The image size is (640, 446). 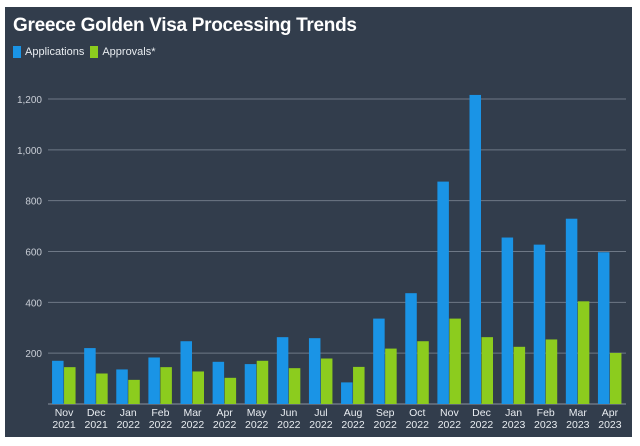 I want to click on x-tick-label: Aug, so click(x=353, y=413).